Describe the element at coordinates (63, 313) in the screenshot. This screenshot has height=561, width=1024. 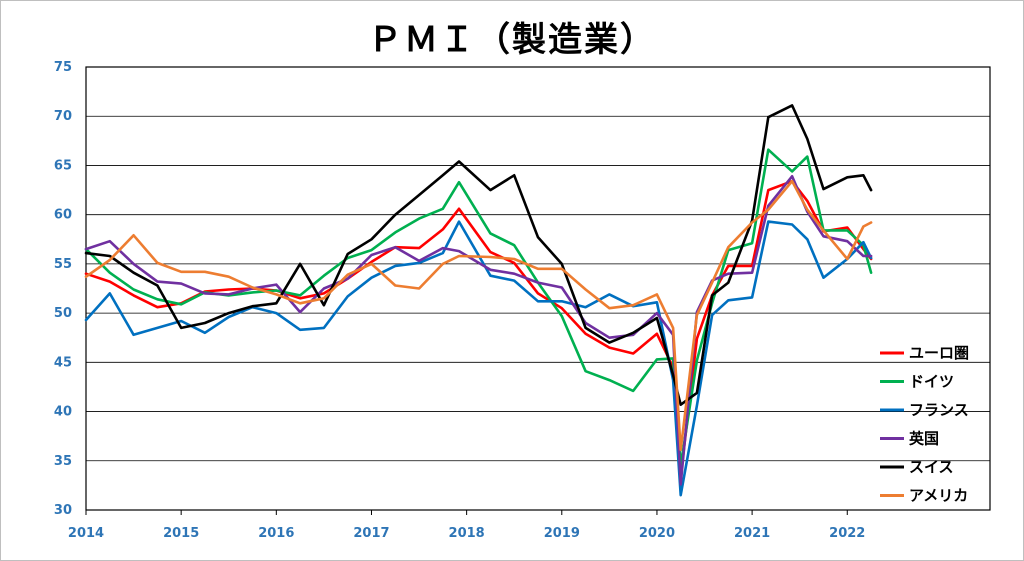
I see `y-tick-label: 50` at that location.